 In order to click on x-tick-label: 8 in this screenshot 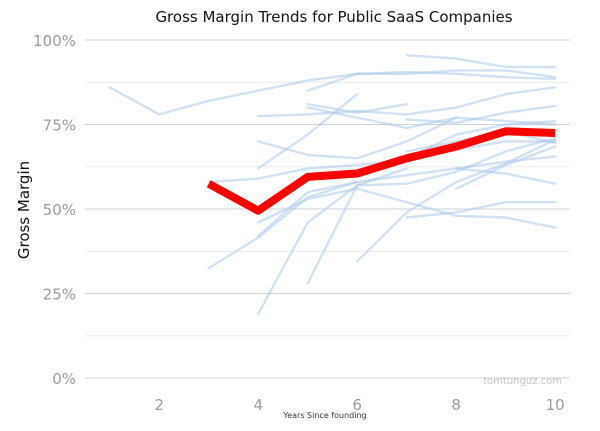, I will do `click(456, 405)`.